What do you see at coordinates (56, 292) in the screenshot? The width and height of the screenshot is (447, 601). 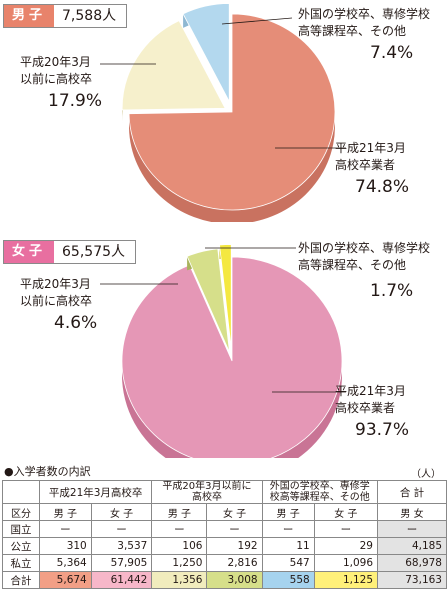 I see `female-prior-name: 平成20年3月 以前に高校卒` at bounding box center [56, 292].